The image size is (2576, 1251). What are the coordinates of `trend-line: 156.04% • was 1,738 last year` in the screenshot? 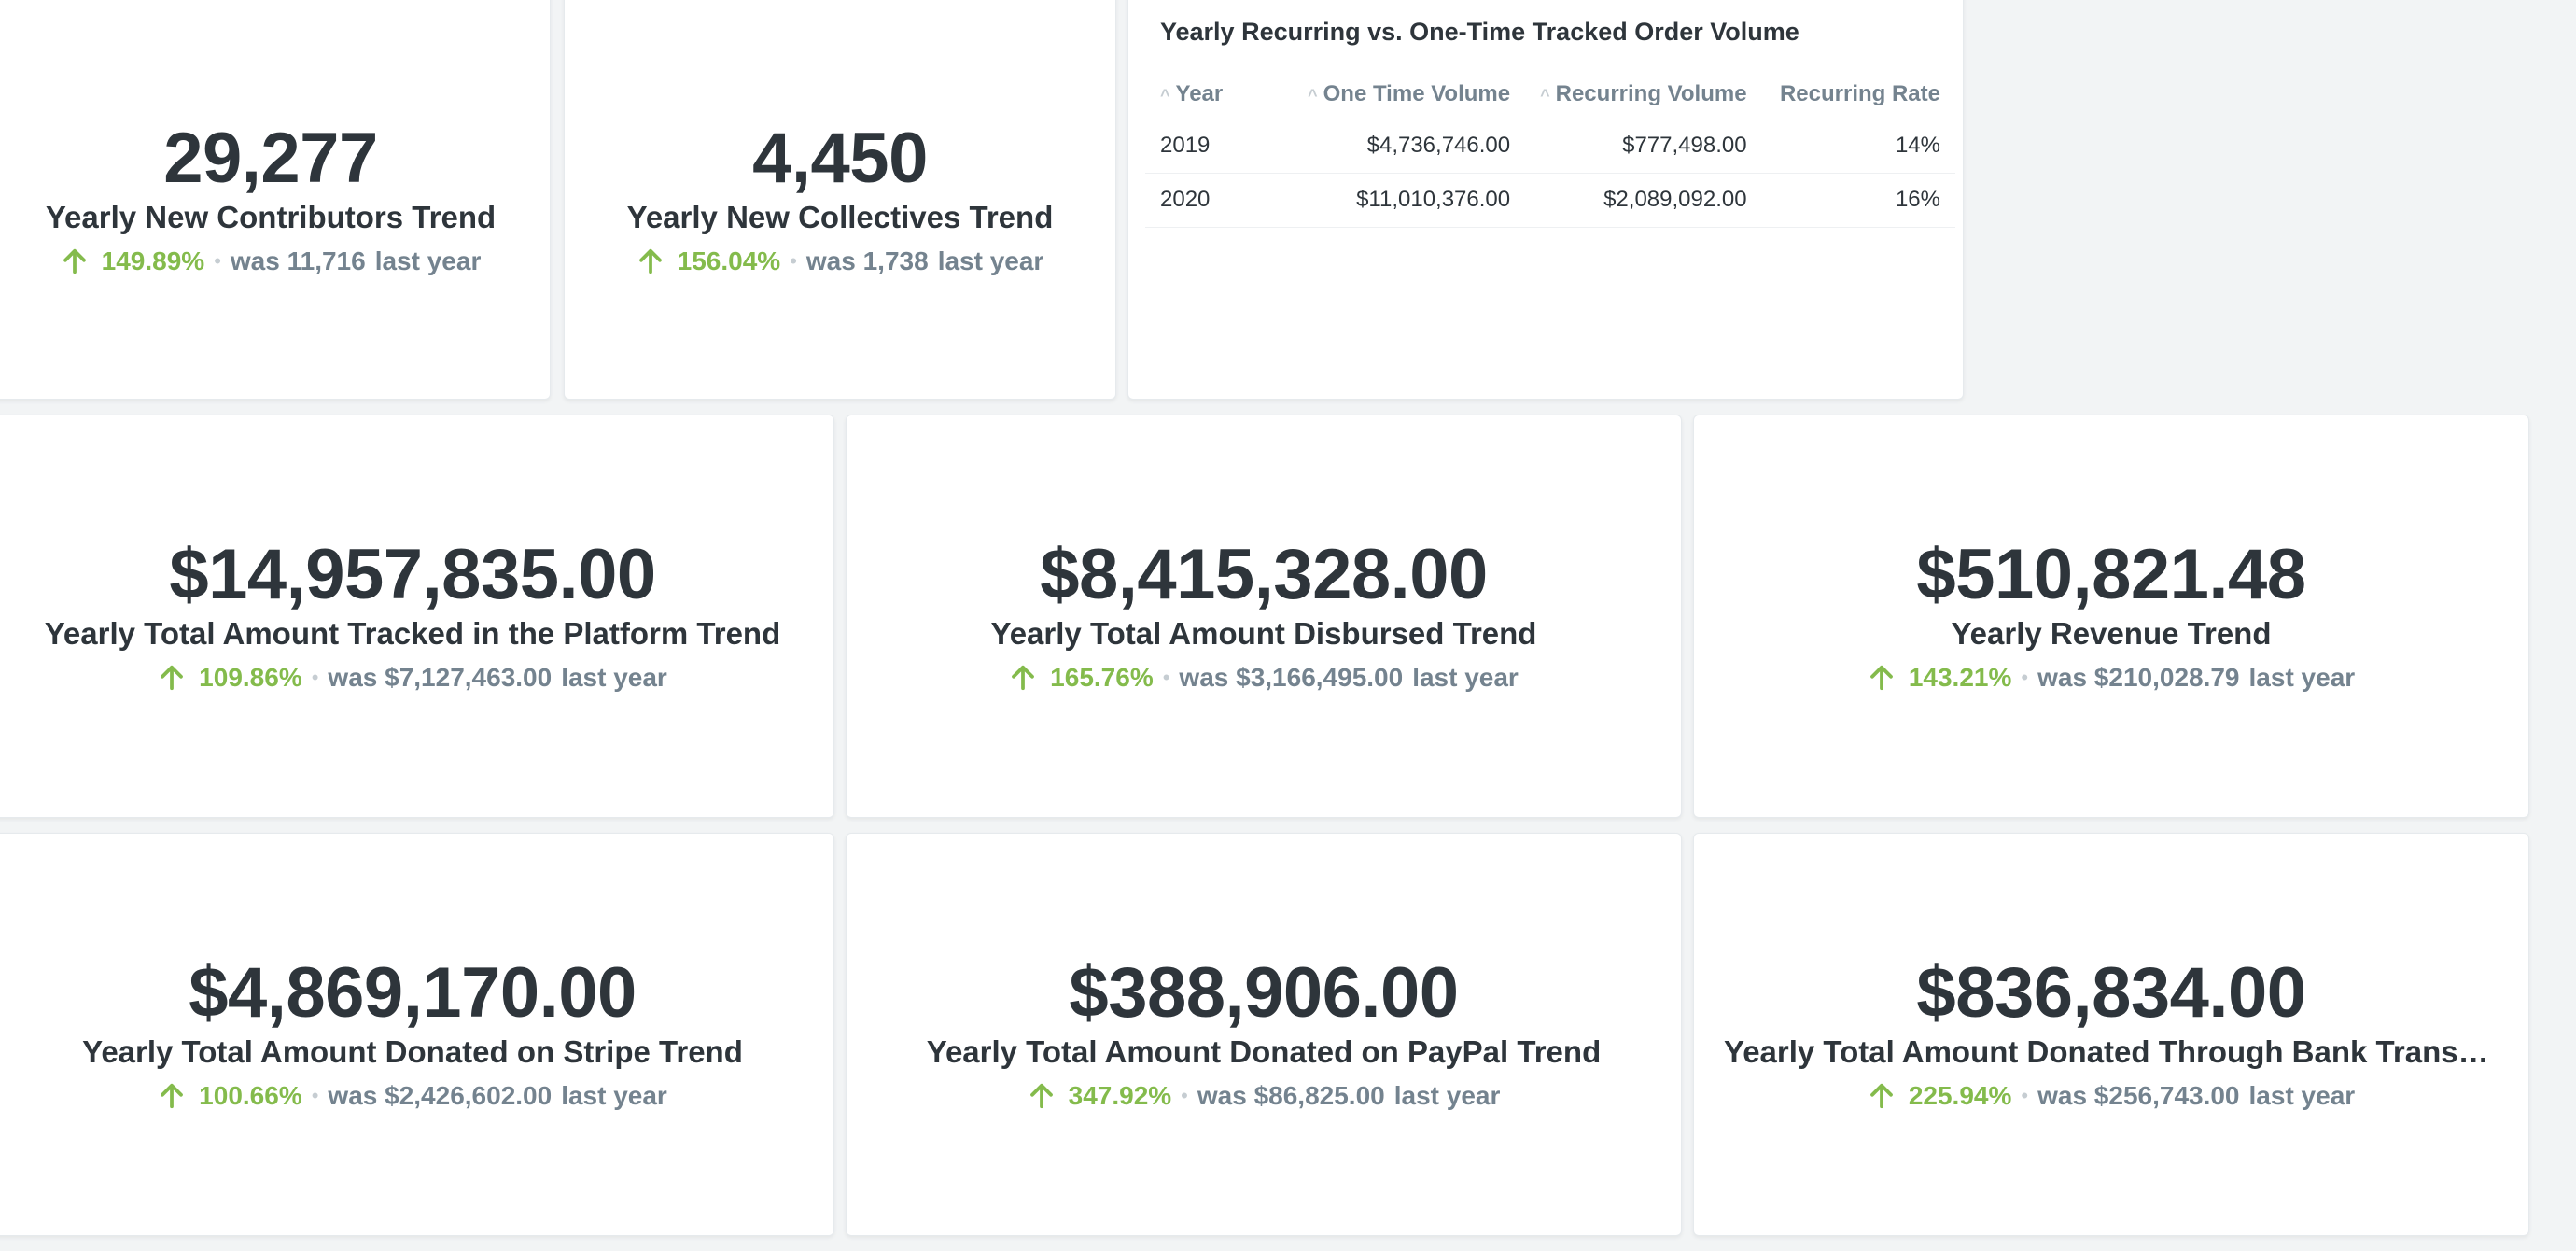 It's located at (840, 261).